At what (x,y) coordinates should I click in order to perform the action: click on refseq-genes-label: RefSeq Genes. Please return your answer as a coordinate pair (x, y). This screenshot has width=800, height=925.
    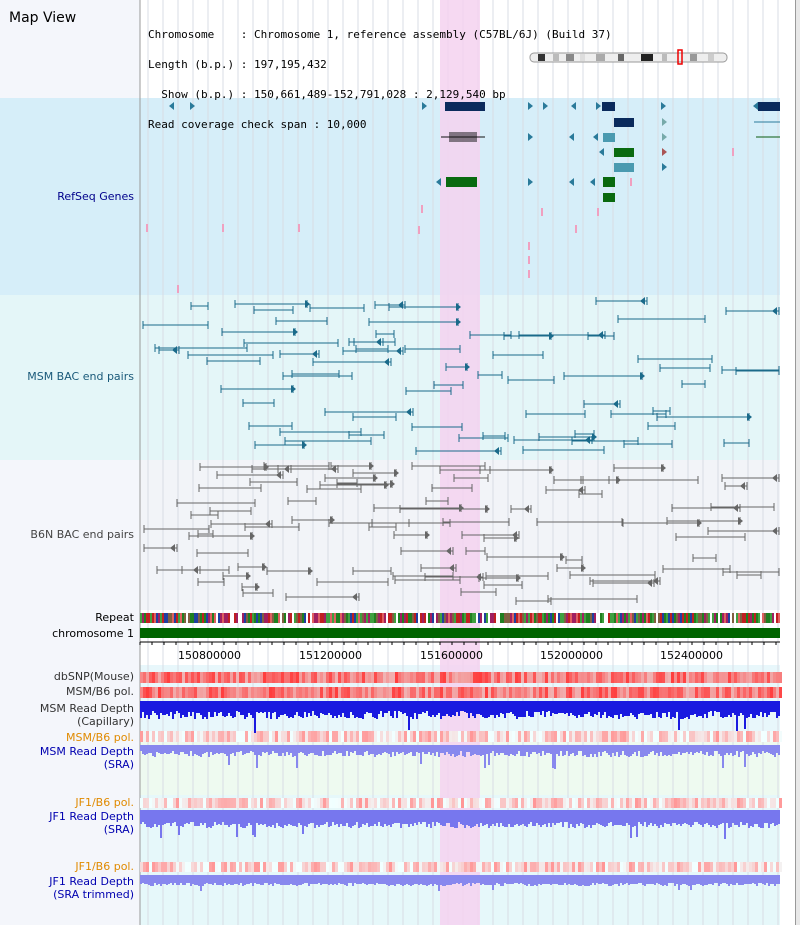
    Looking at the image, I should click on (95, 196).